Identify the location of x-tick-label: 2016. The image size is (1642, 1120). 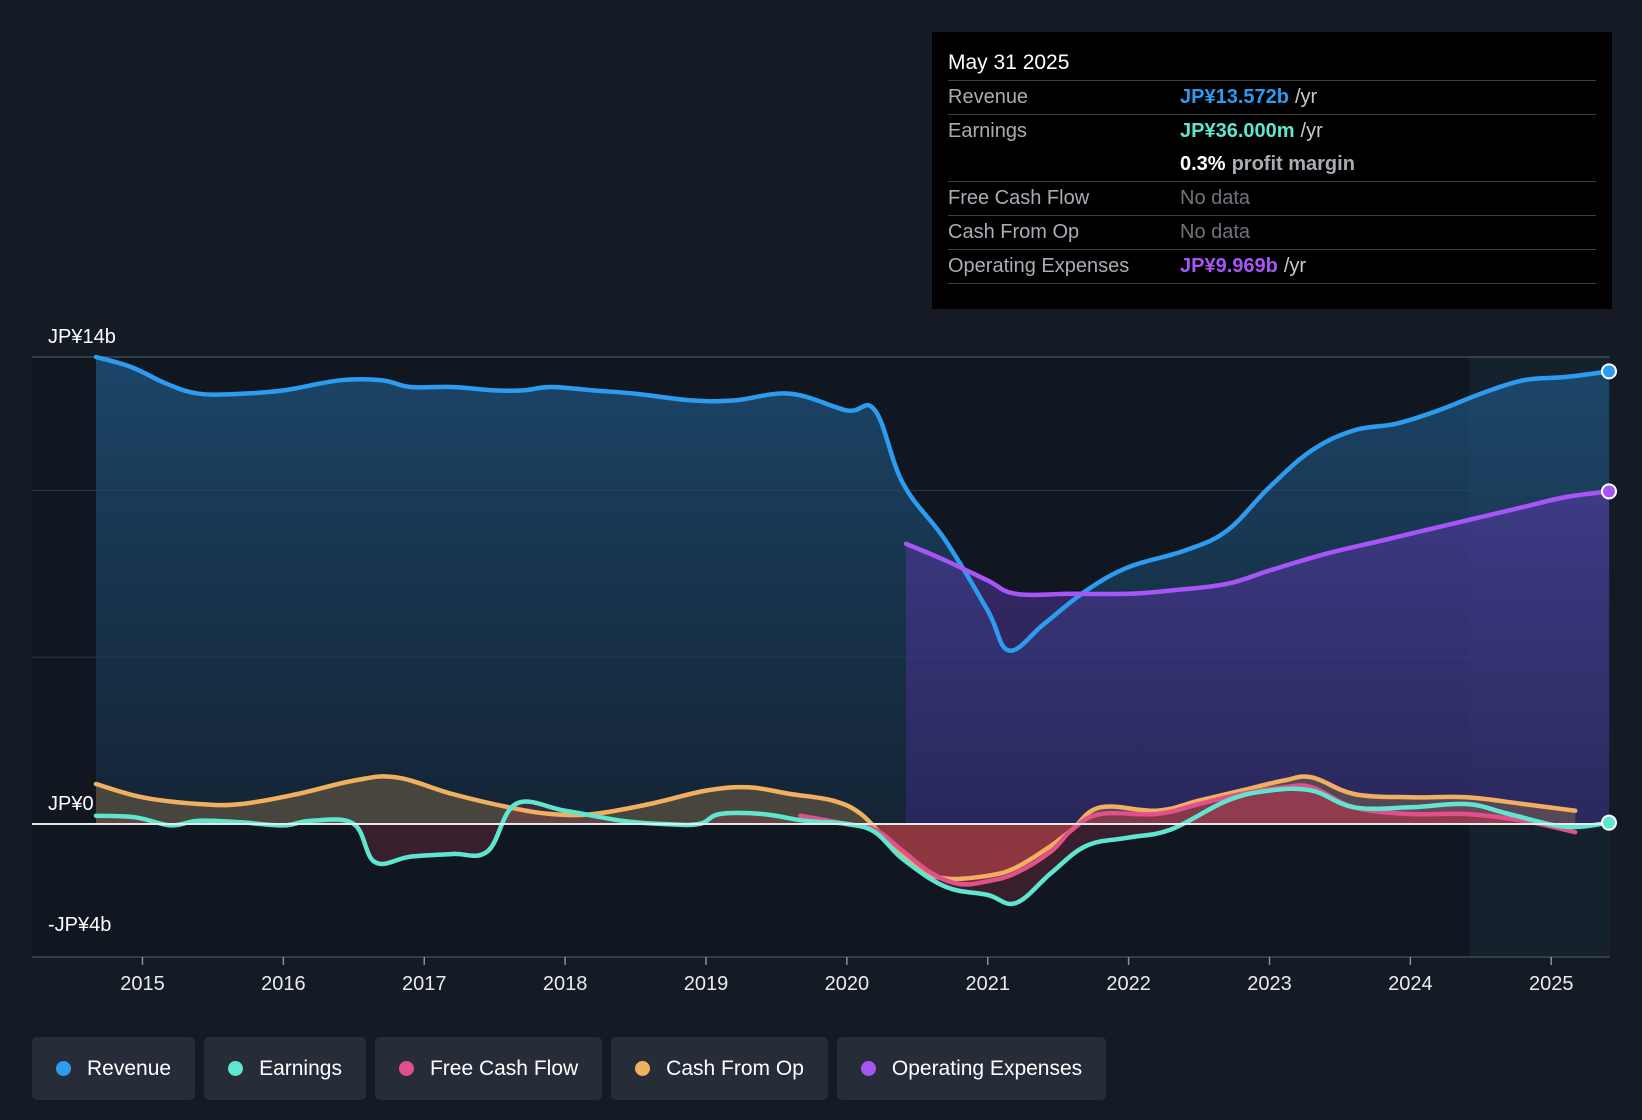
(283, 984).